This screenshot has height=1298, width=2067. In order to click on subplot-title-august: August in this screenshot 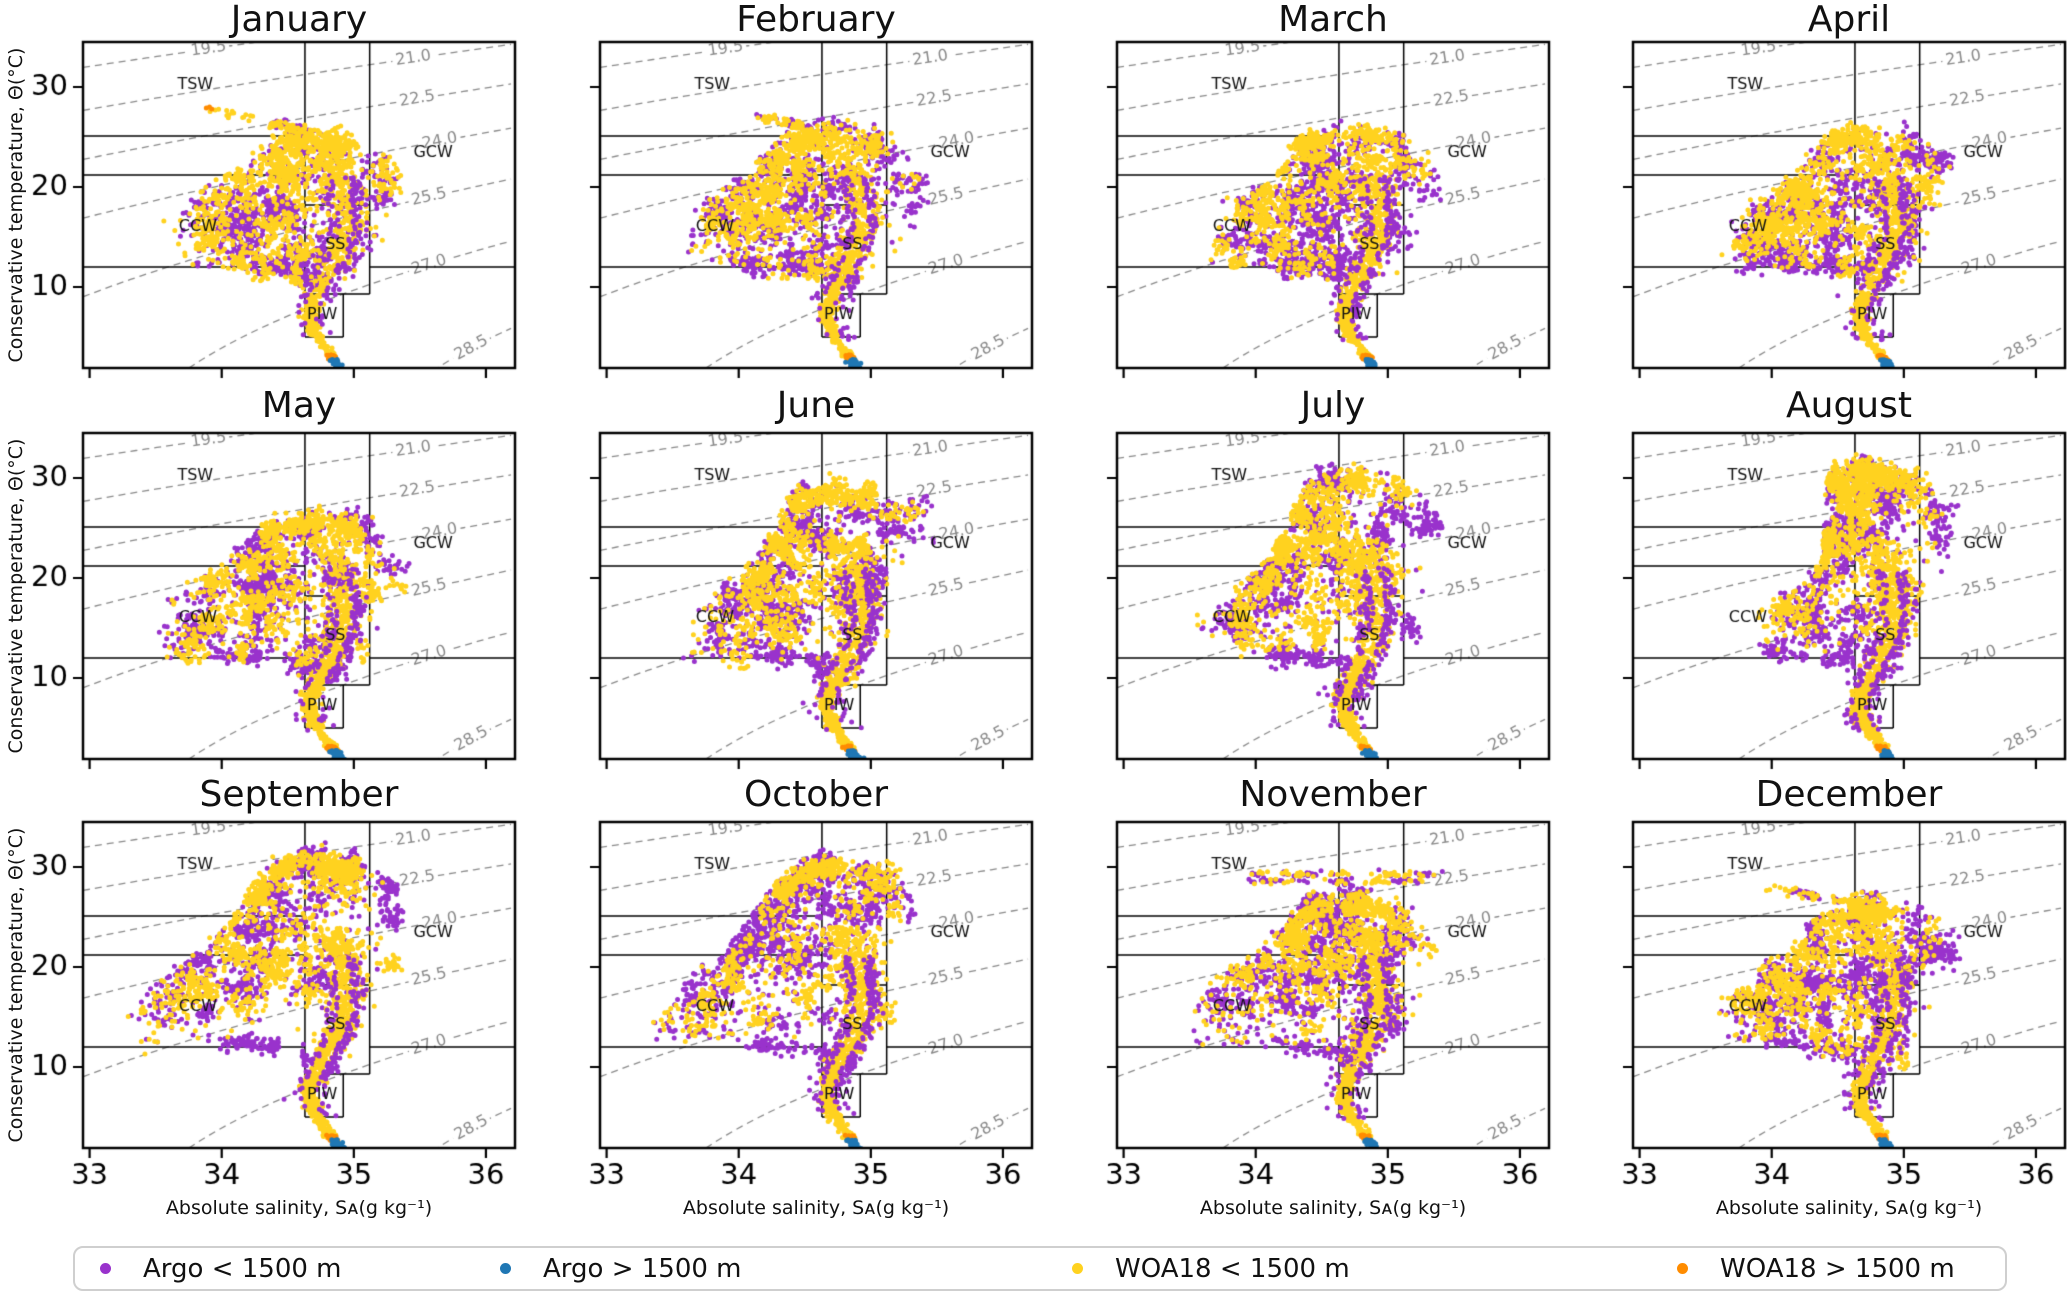, I will do `click(1849, 405)`.